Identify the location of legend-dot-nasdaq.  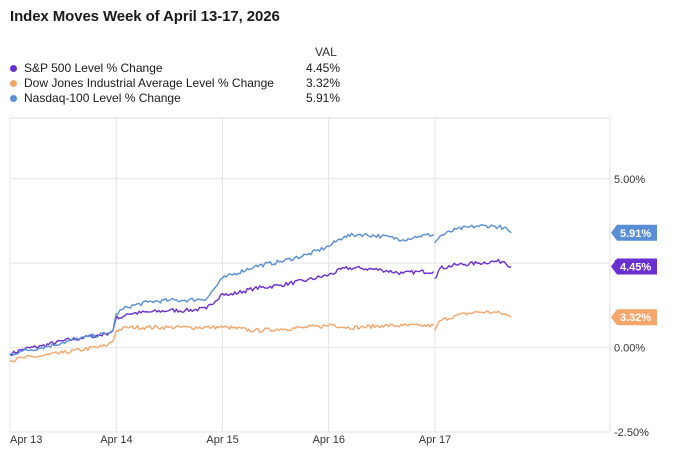
(13, 98).